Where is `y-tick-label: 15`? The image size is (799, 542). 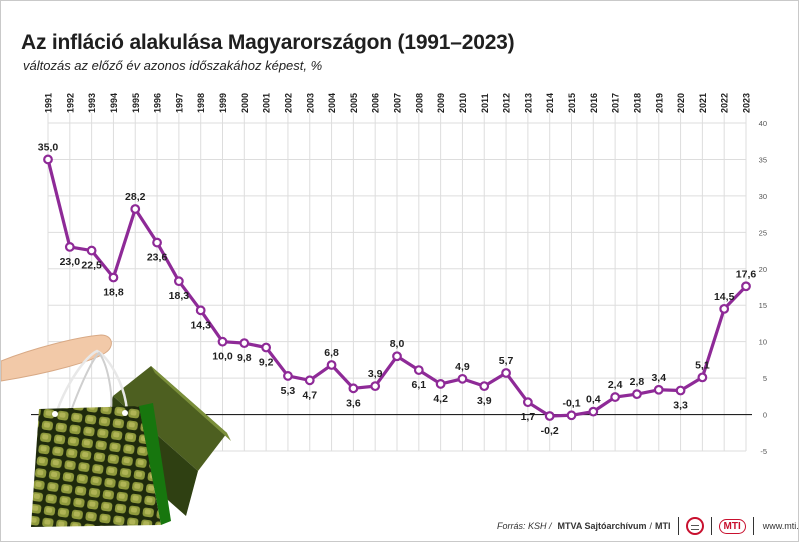 y-tick-label: 15 is located at coordinates (763, 305).